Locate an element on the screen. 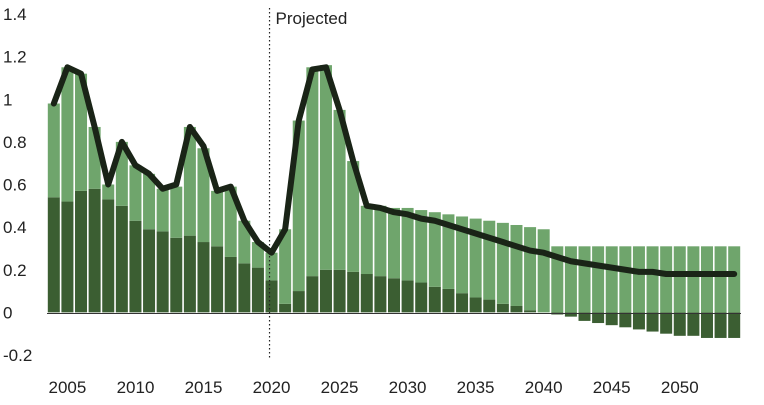 This screenshot has height=405, width=764. x-tick-label: 2050 is located at coordinates (680, 387).